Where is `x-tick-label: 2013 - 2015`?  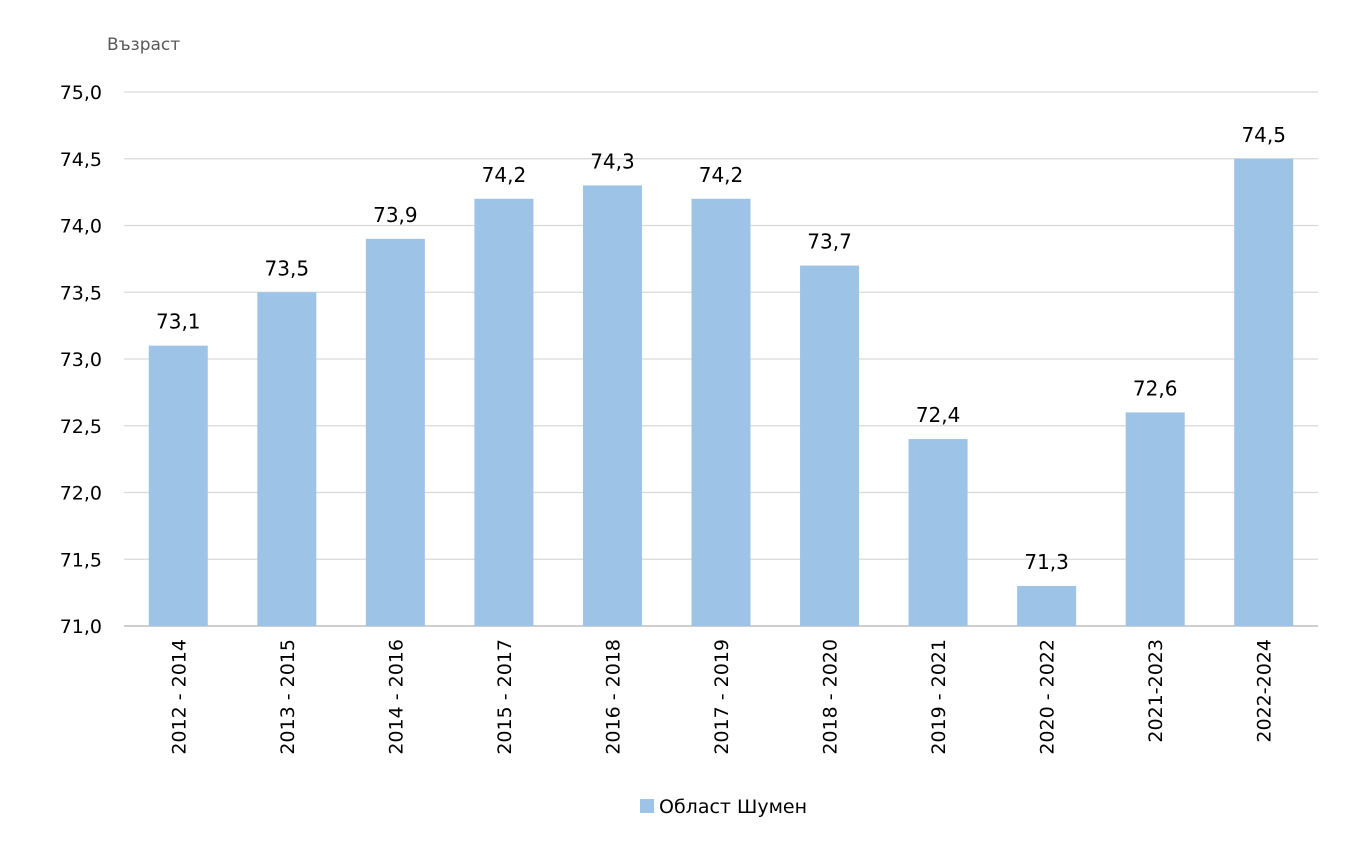
x-tick-label: 2013 - 2015 is located at coordinates (288, 697).